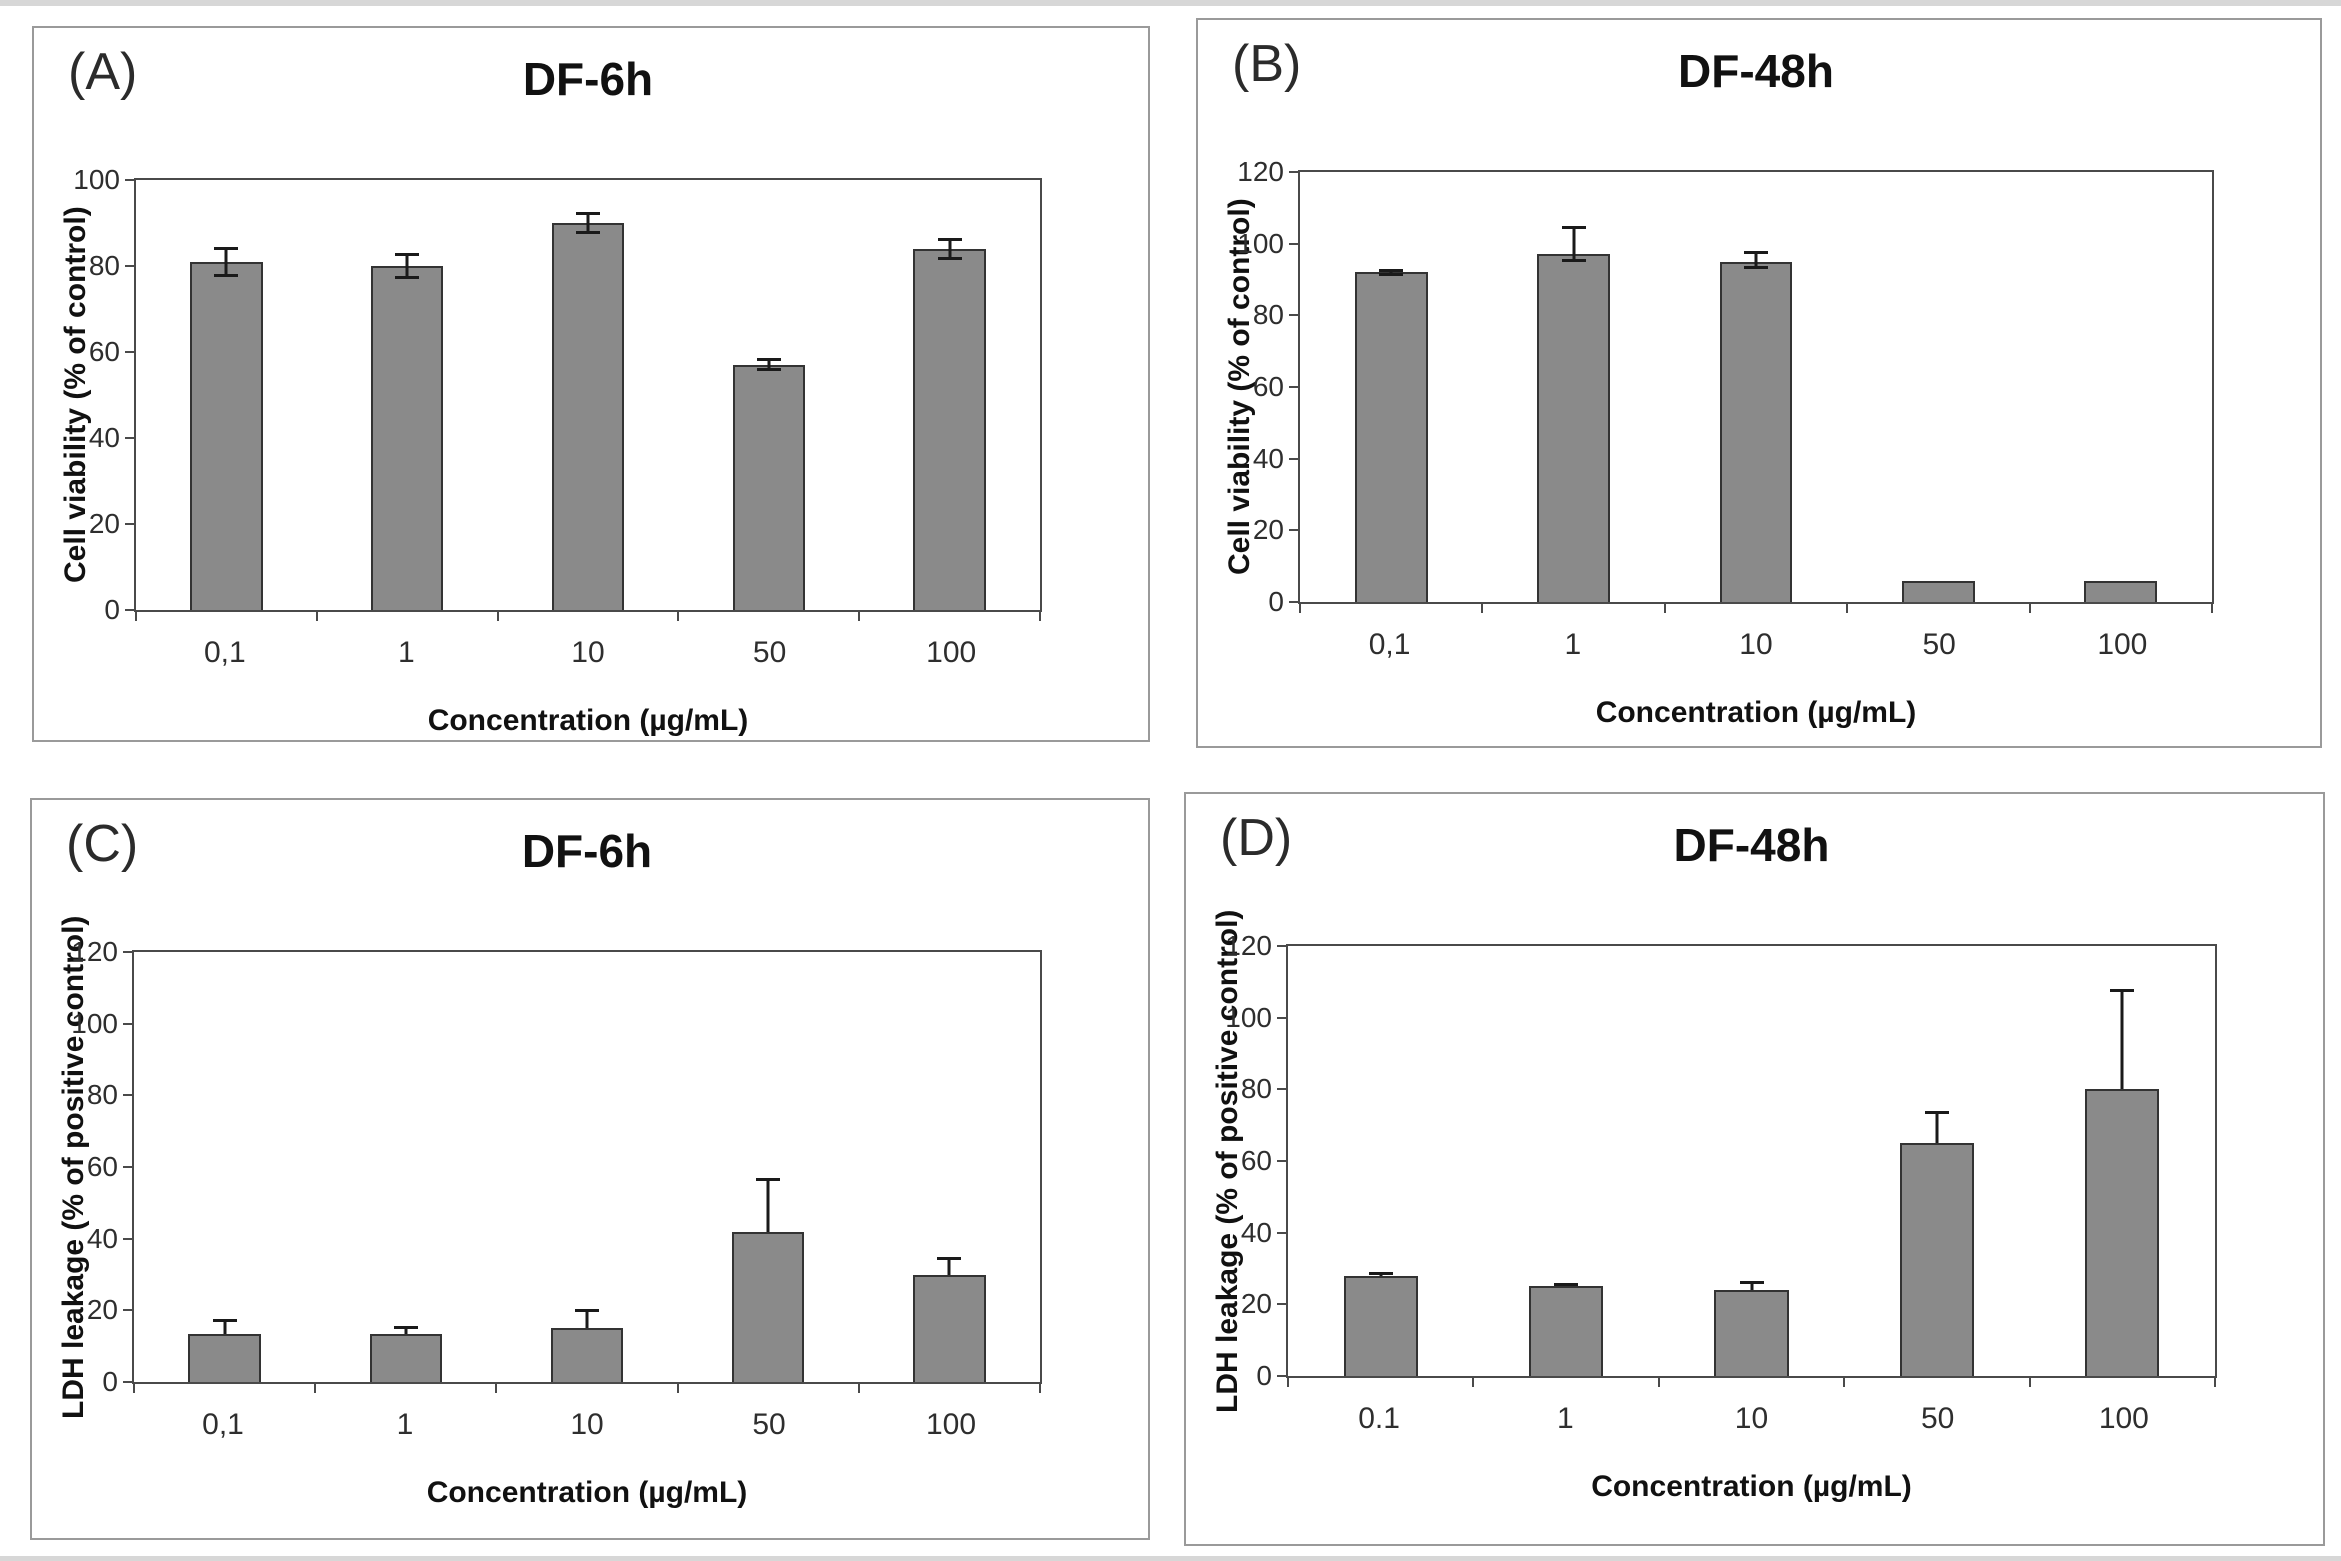  What do you see at coordinates (223, 1424) in the screenshot?
I see `x-tick-label: 0,1` at bounding box center [223, 1424].